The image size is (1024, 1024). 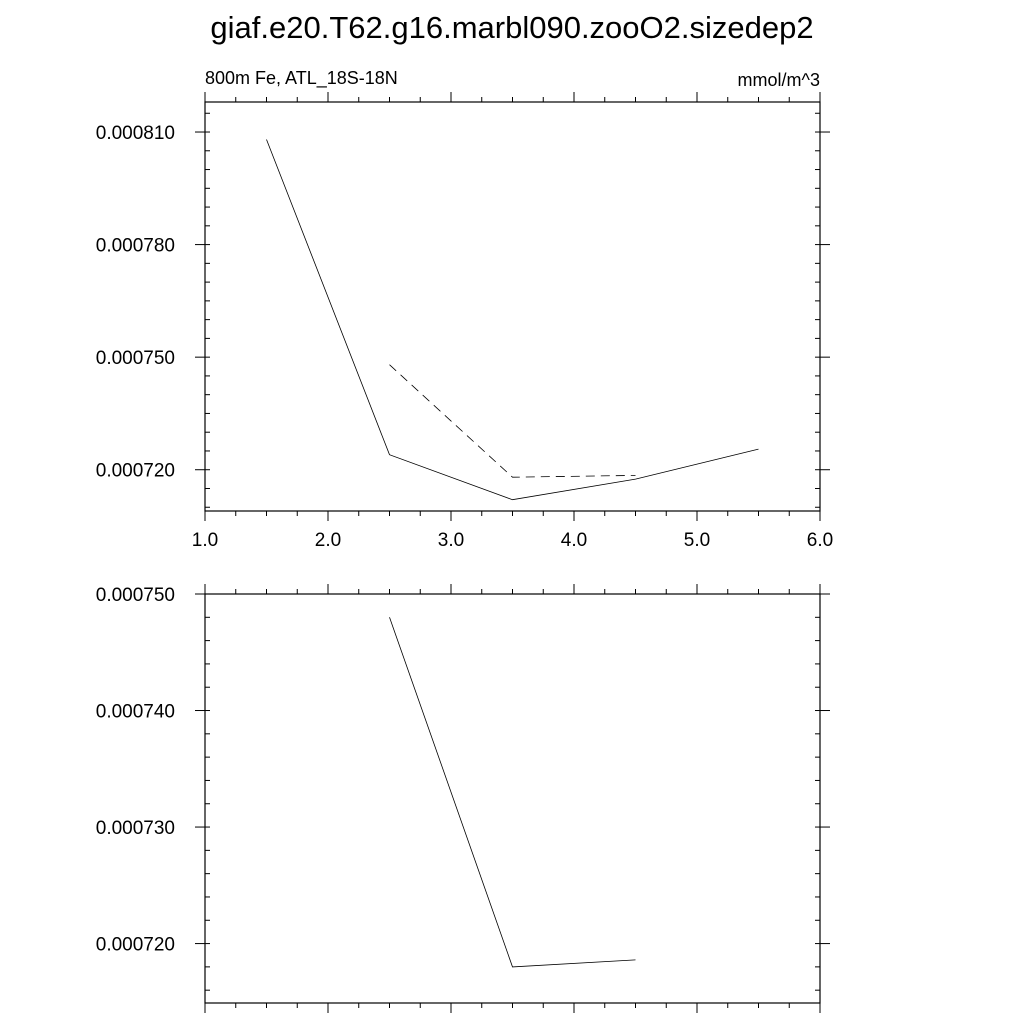 What do you see at coordinates (205, 540) in the screenshot?
I see `x-tick-label: 1.0` at bounding box center [205, 540].